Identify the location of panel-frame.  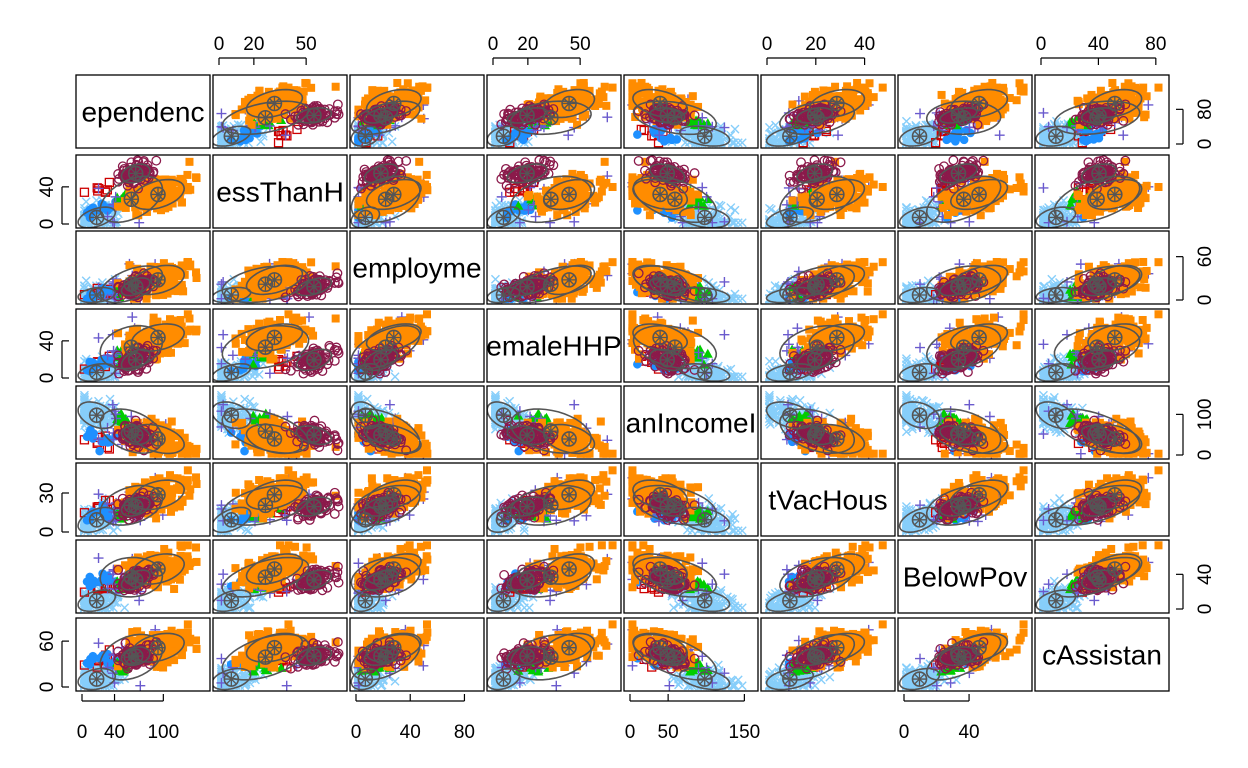
(1102, 111).